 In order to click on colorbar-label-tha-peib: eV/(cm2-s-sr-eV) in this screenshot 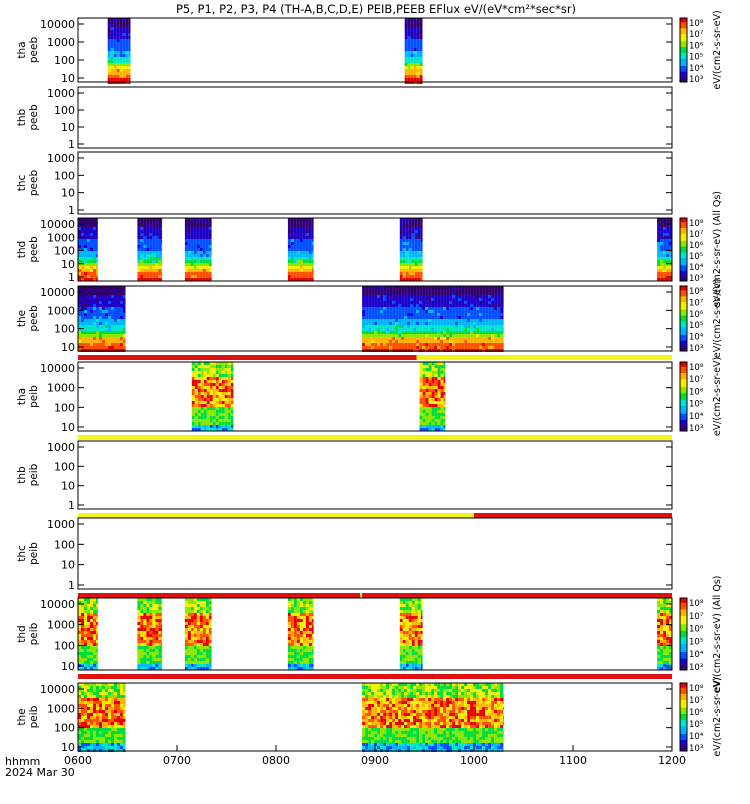, I will do `click(717, 396)`.